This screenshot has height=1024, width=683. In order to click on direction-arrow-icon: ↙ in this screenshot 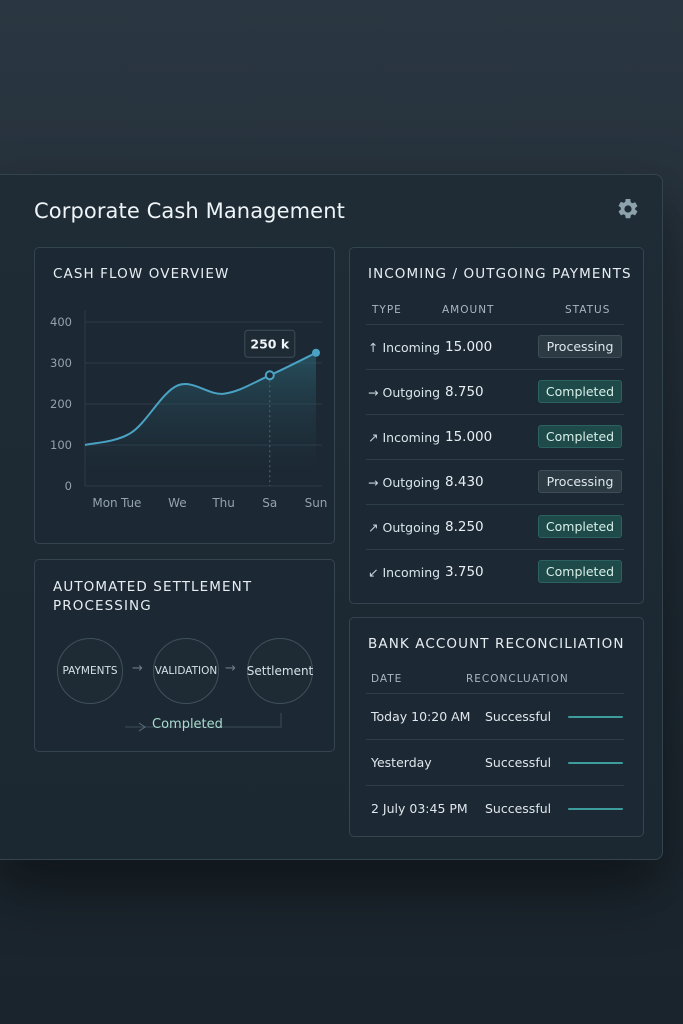, I will do `click(373, 572)`.